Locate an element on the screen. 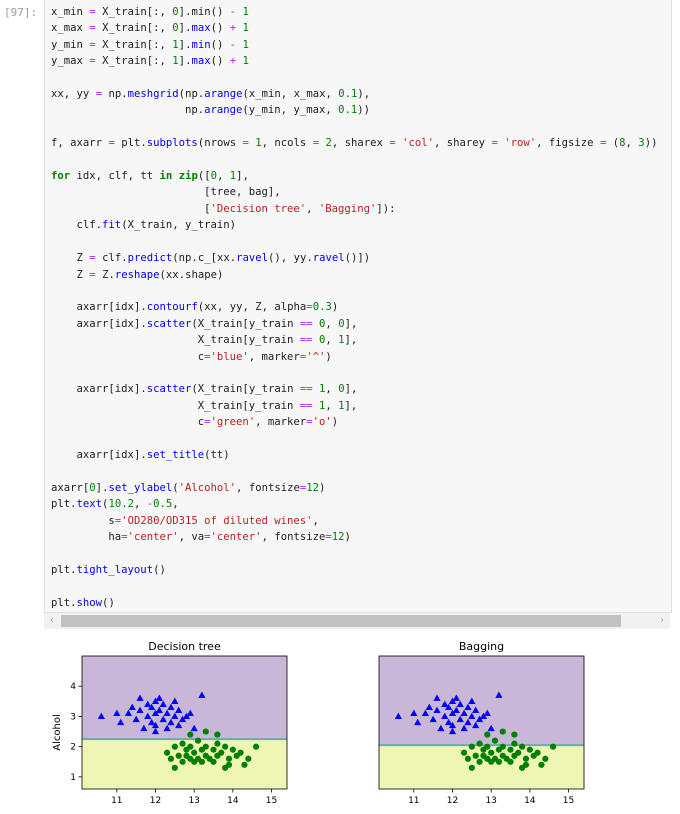 The height and width of the screenshot is (814, 680). code-line: plt.tight_layout() is located at coordinates (108, 569).